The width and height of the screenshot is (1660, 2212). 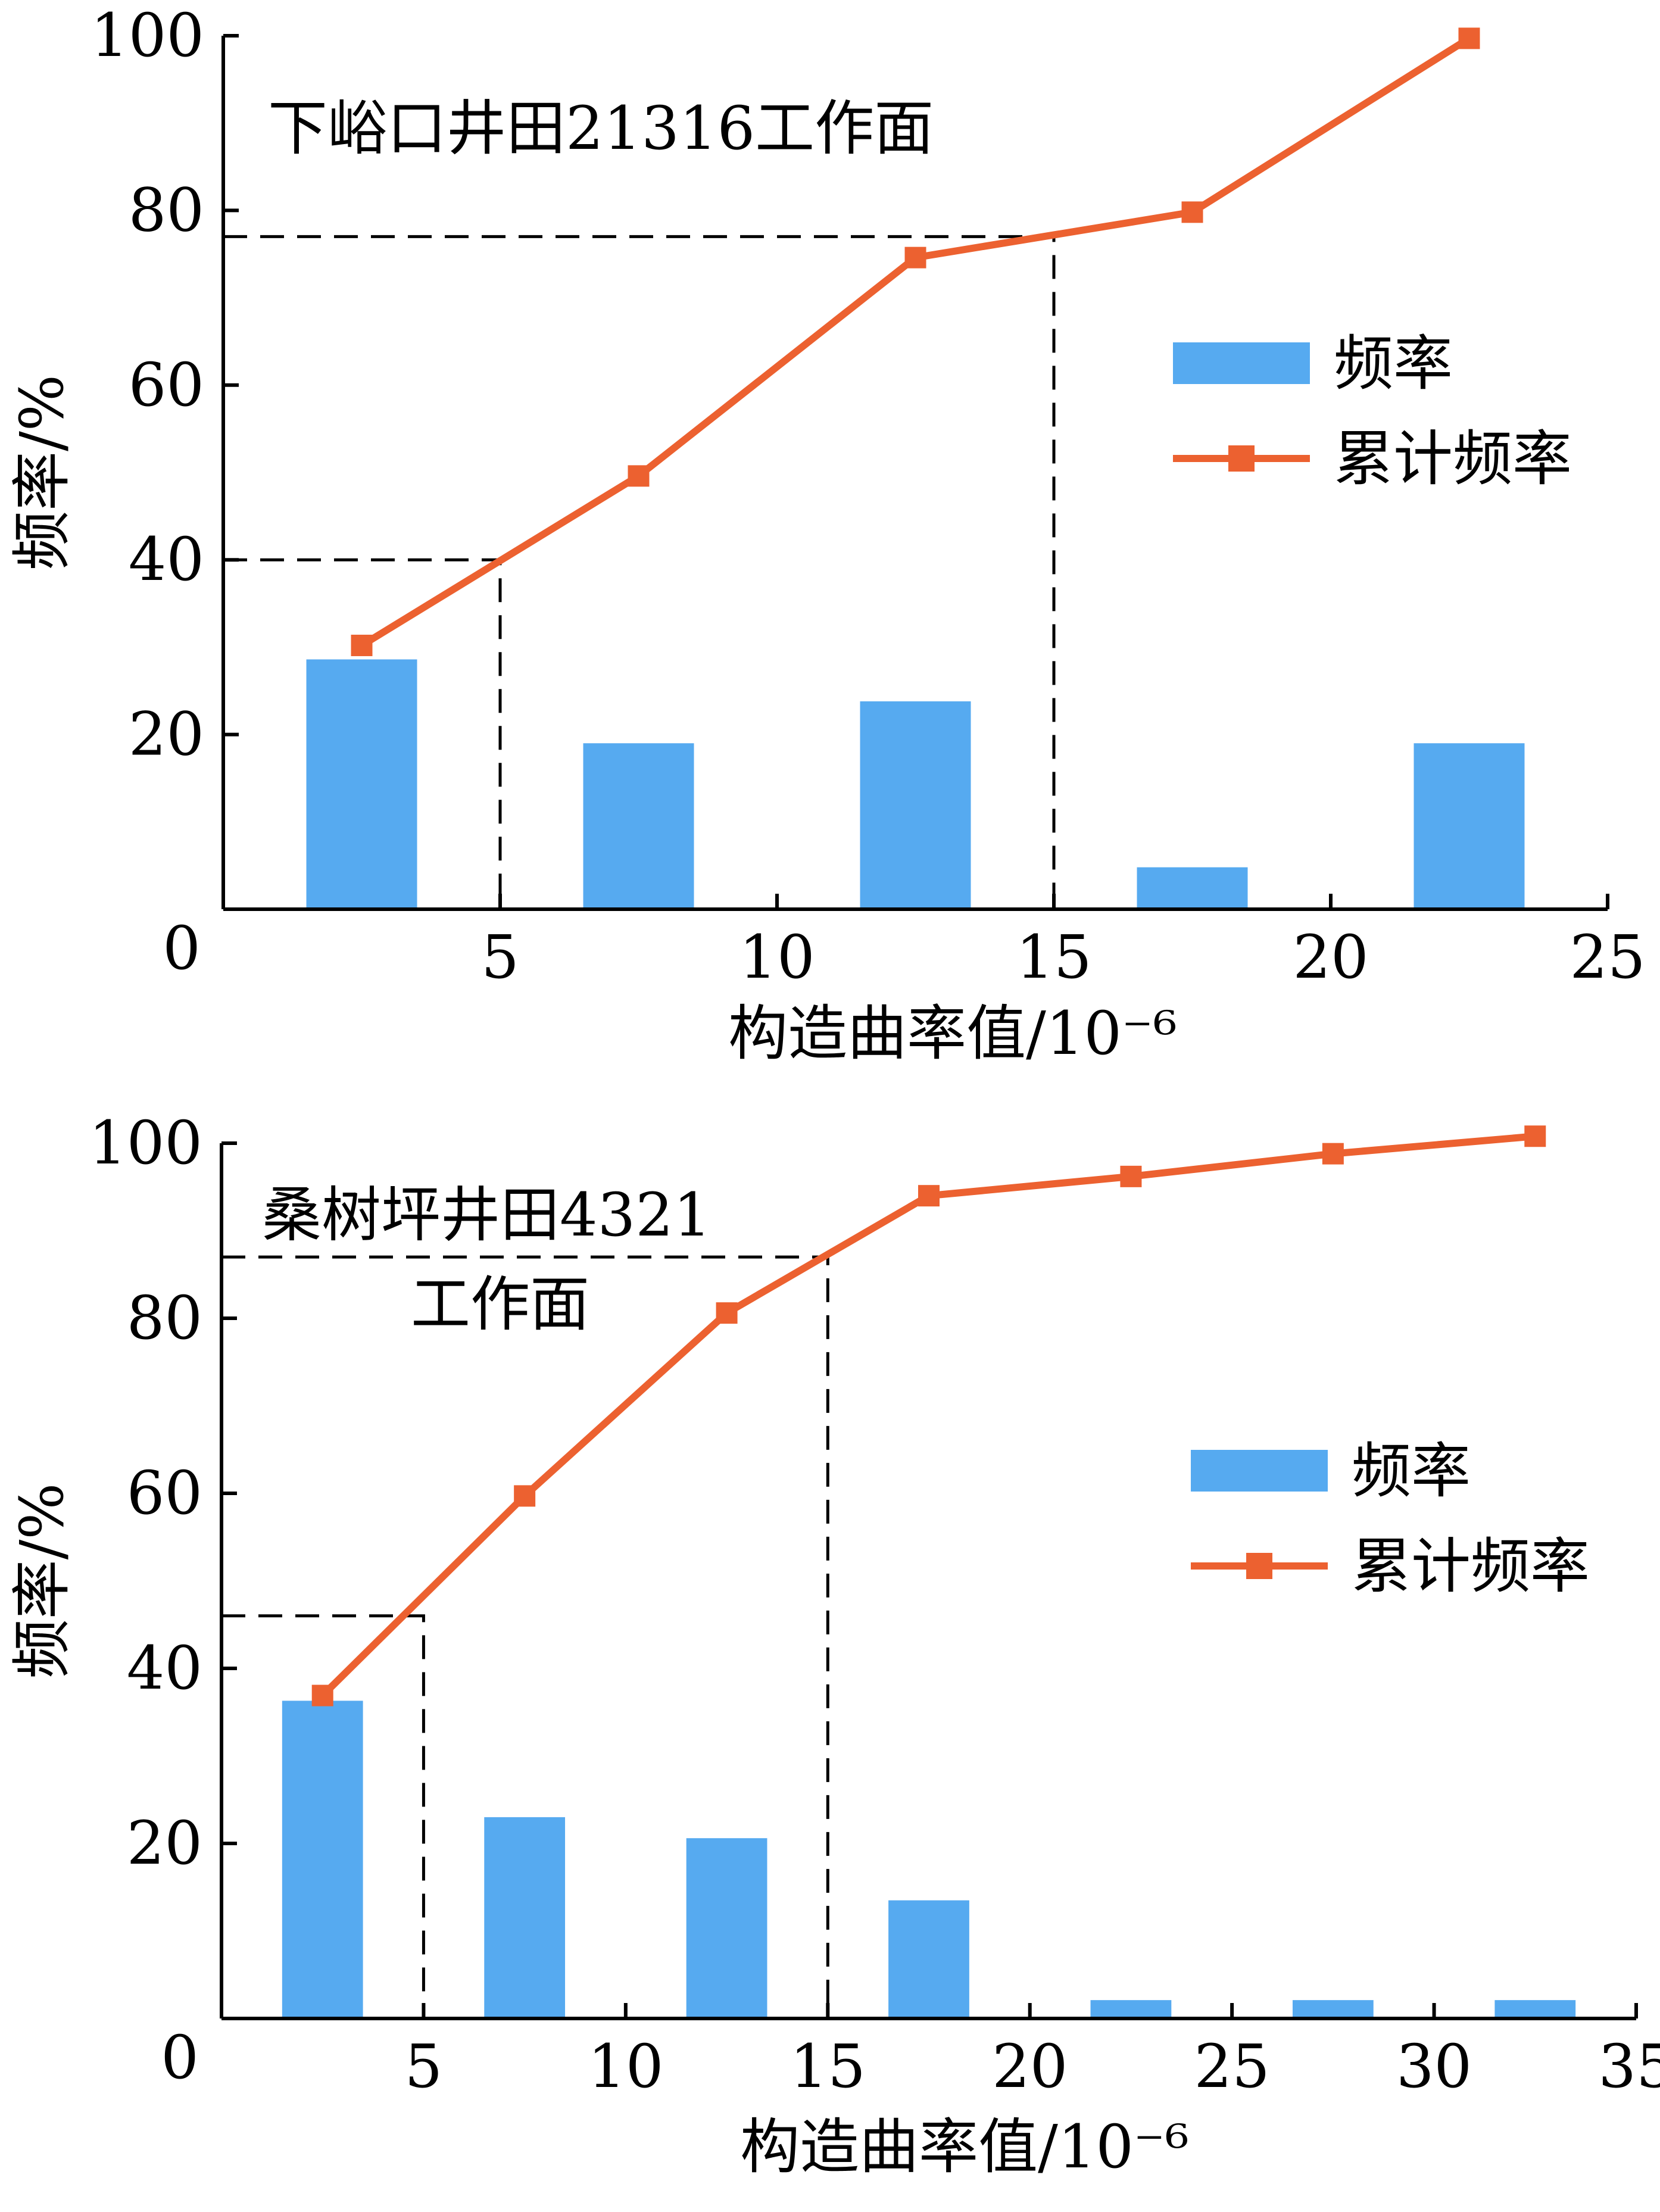 I want to click on chart-title: 桑树坪井田4321, so click(x=487, y=1215).